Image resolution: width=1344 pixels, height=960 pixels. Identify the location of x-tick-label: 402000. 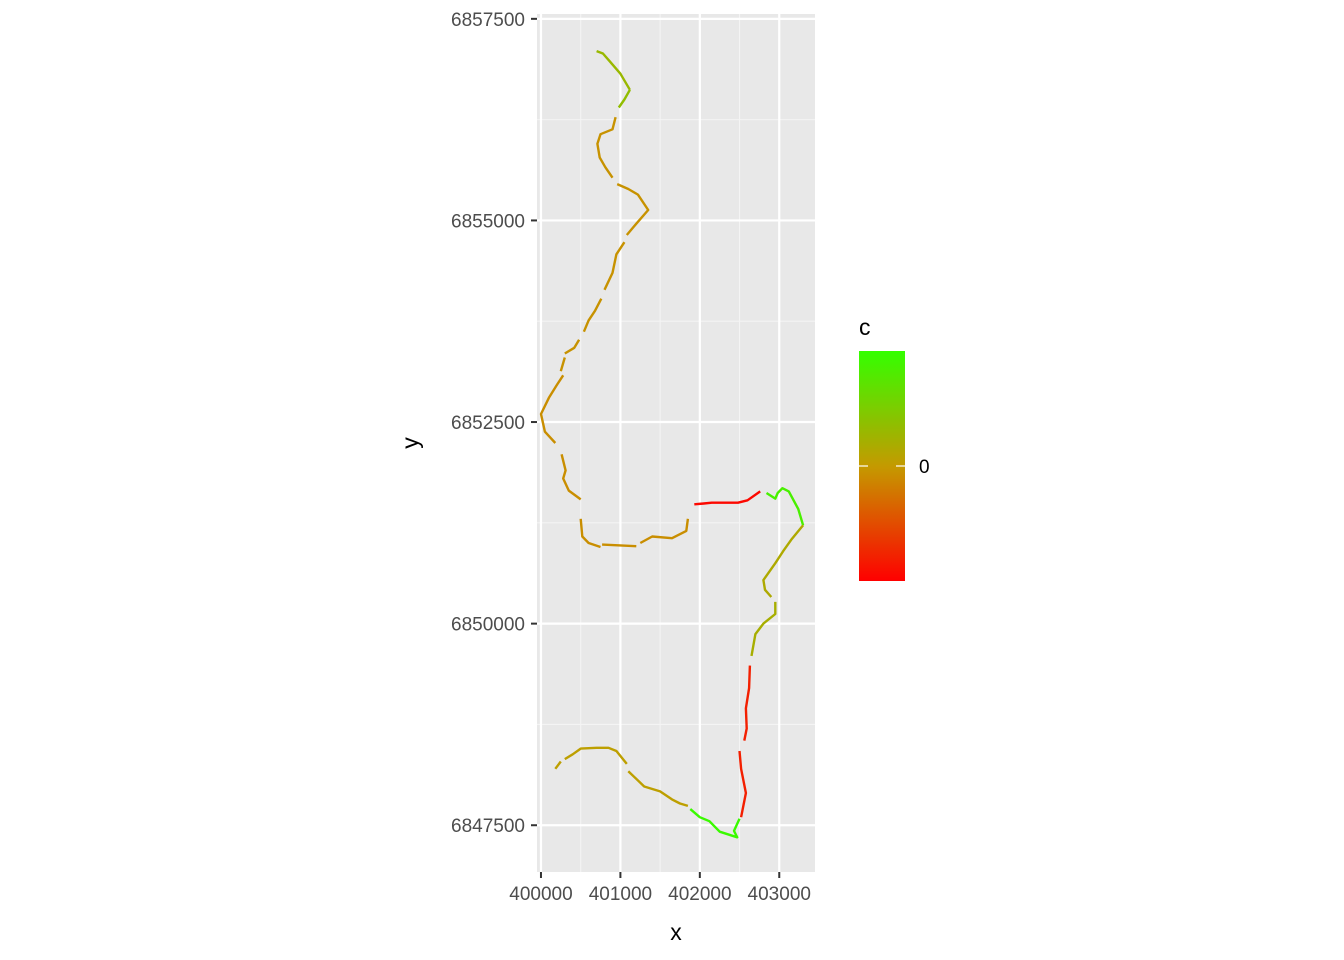
(699, 894).